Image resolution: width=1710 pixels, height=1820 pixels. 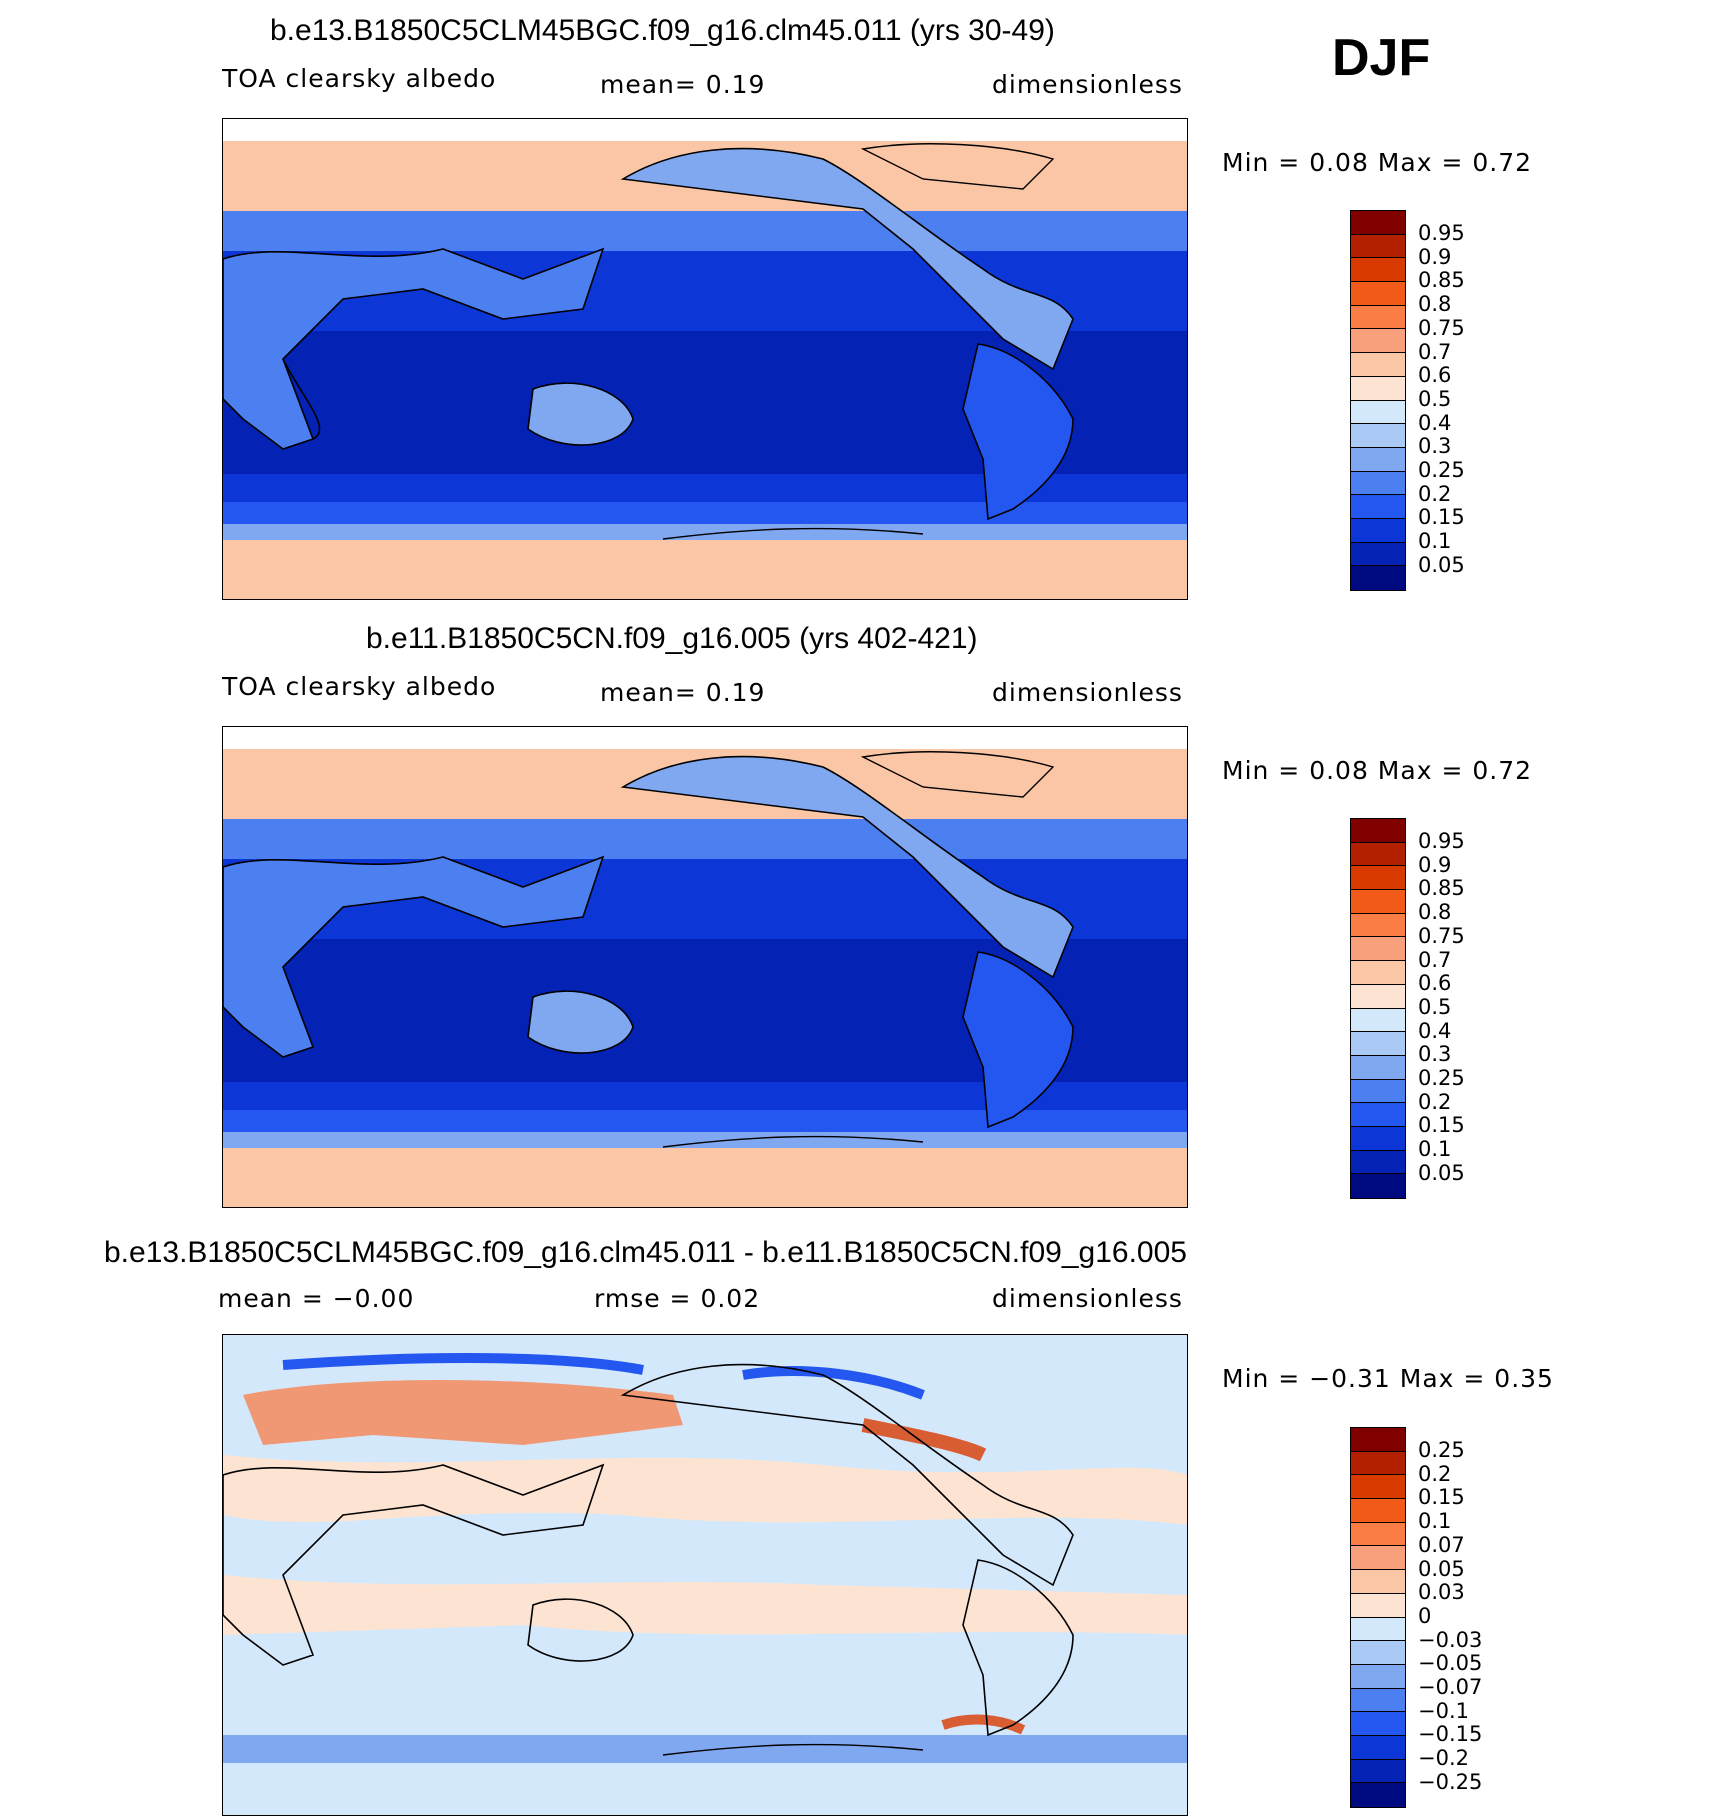 What do you see at coordinates (1425, 1615) in the screenshot?
I see `colorbar-tick-label: 0` at bounding box center [1425, 1615].